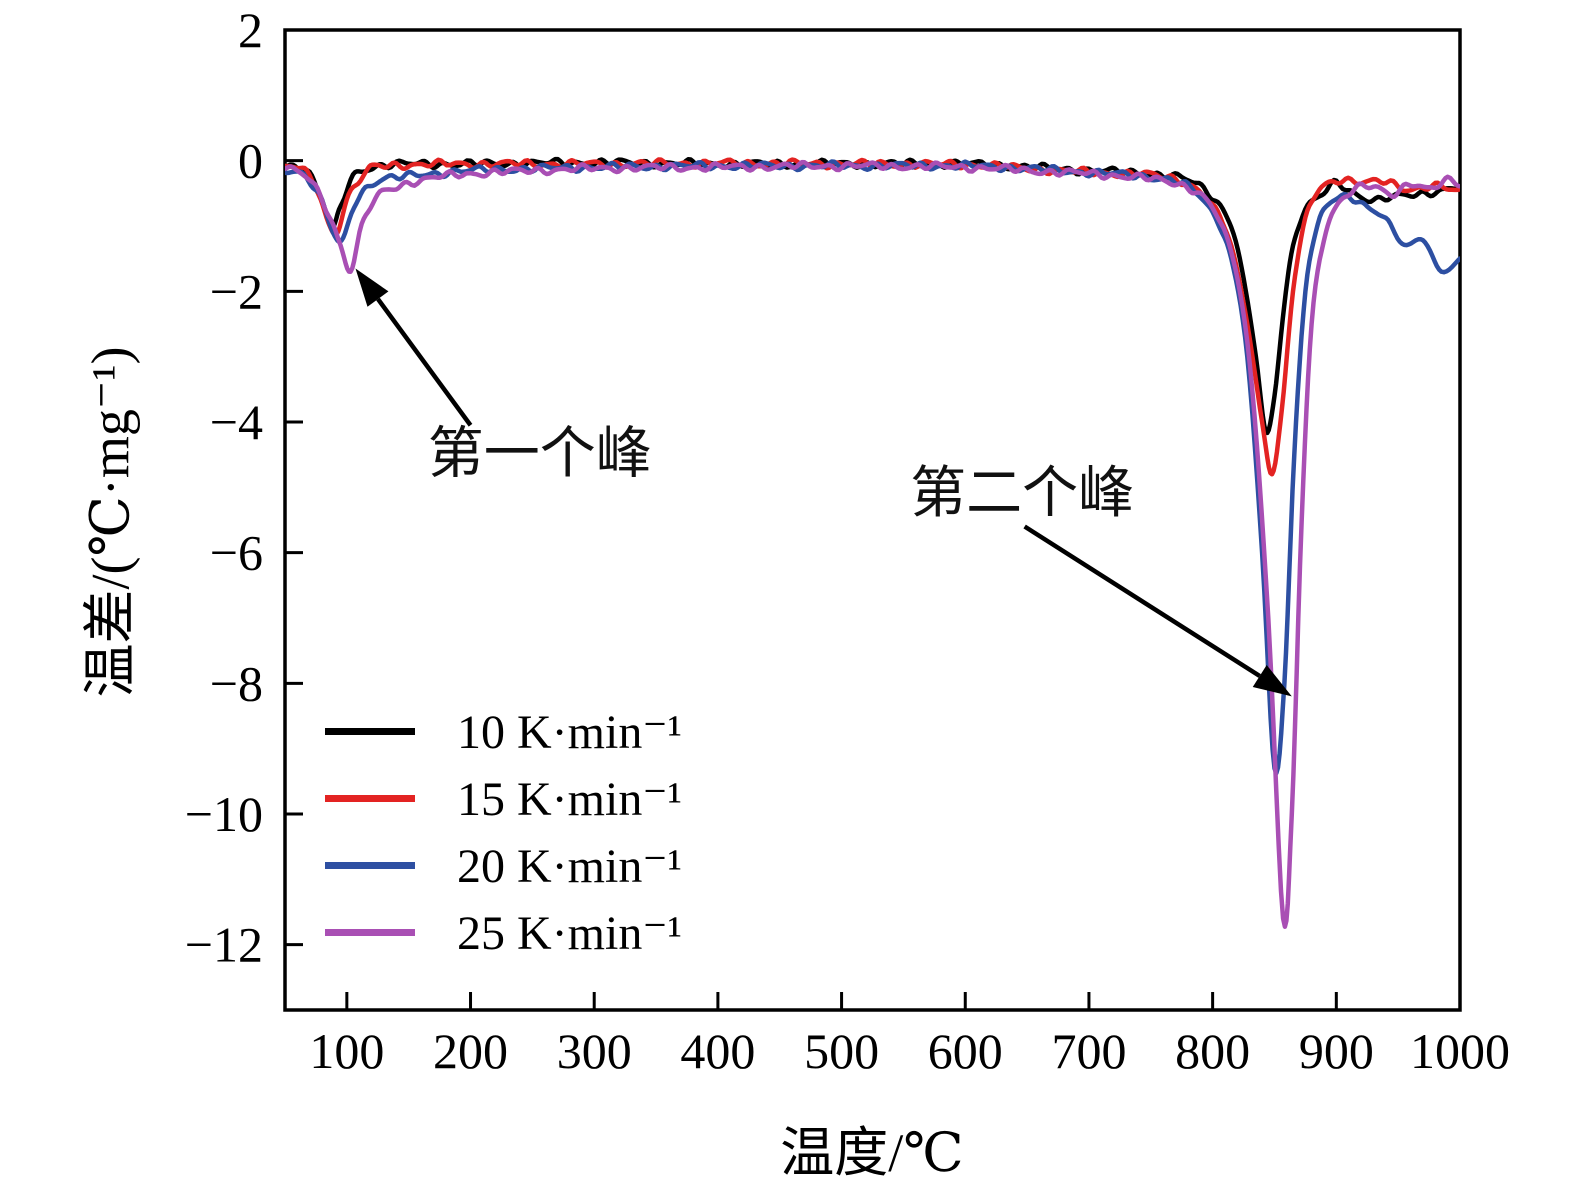 This screenshot has height=1182, width=1575. What do you see at coordinates (570, 799) in the screenshot?
I see `legend-label: 15 K·min⁻¹` at bounding box center [570, 799].